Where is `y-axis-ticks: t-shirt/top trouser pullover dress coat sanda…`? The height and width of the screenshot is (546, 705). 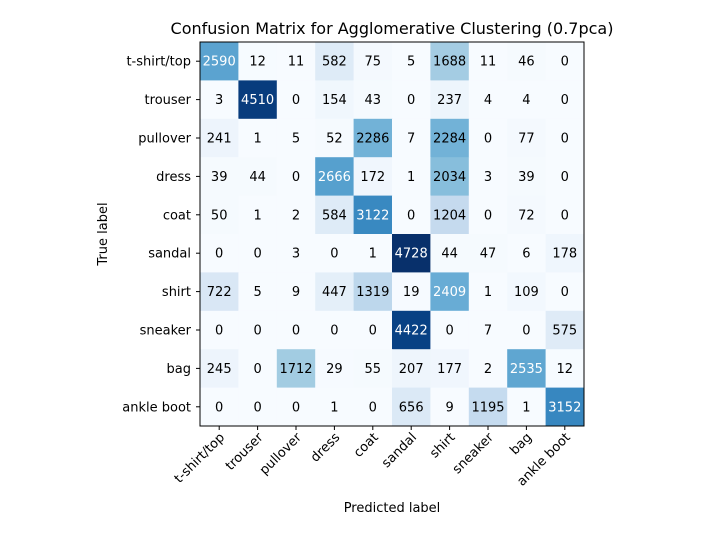
y-axis-ticks: t-shirt/top trouser pullover dress coat sanda… is located at coordinates (161, 235).